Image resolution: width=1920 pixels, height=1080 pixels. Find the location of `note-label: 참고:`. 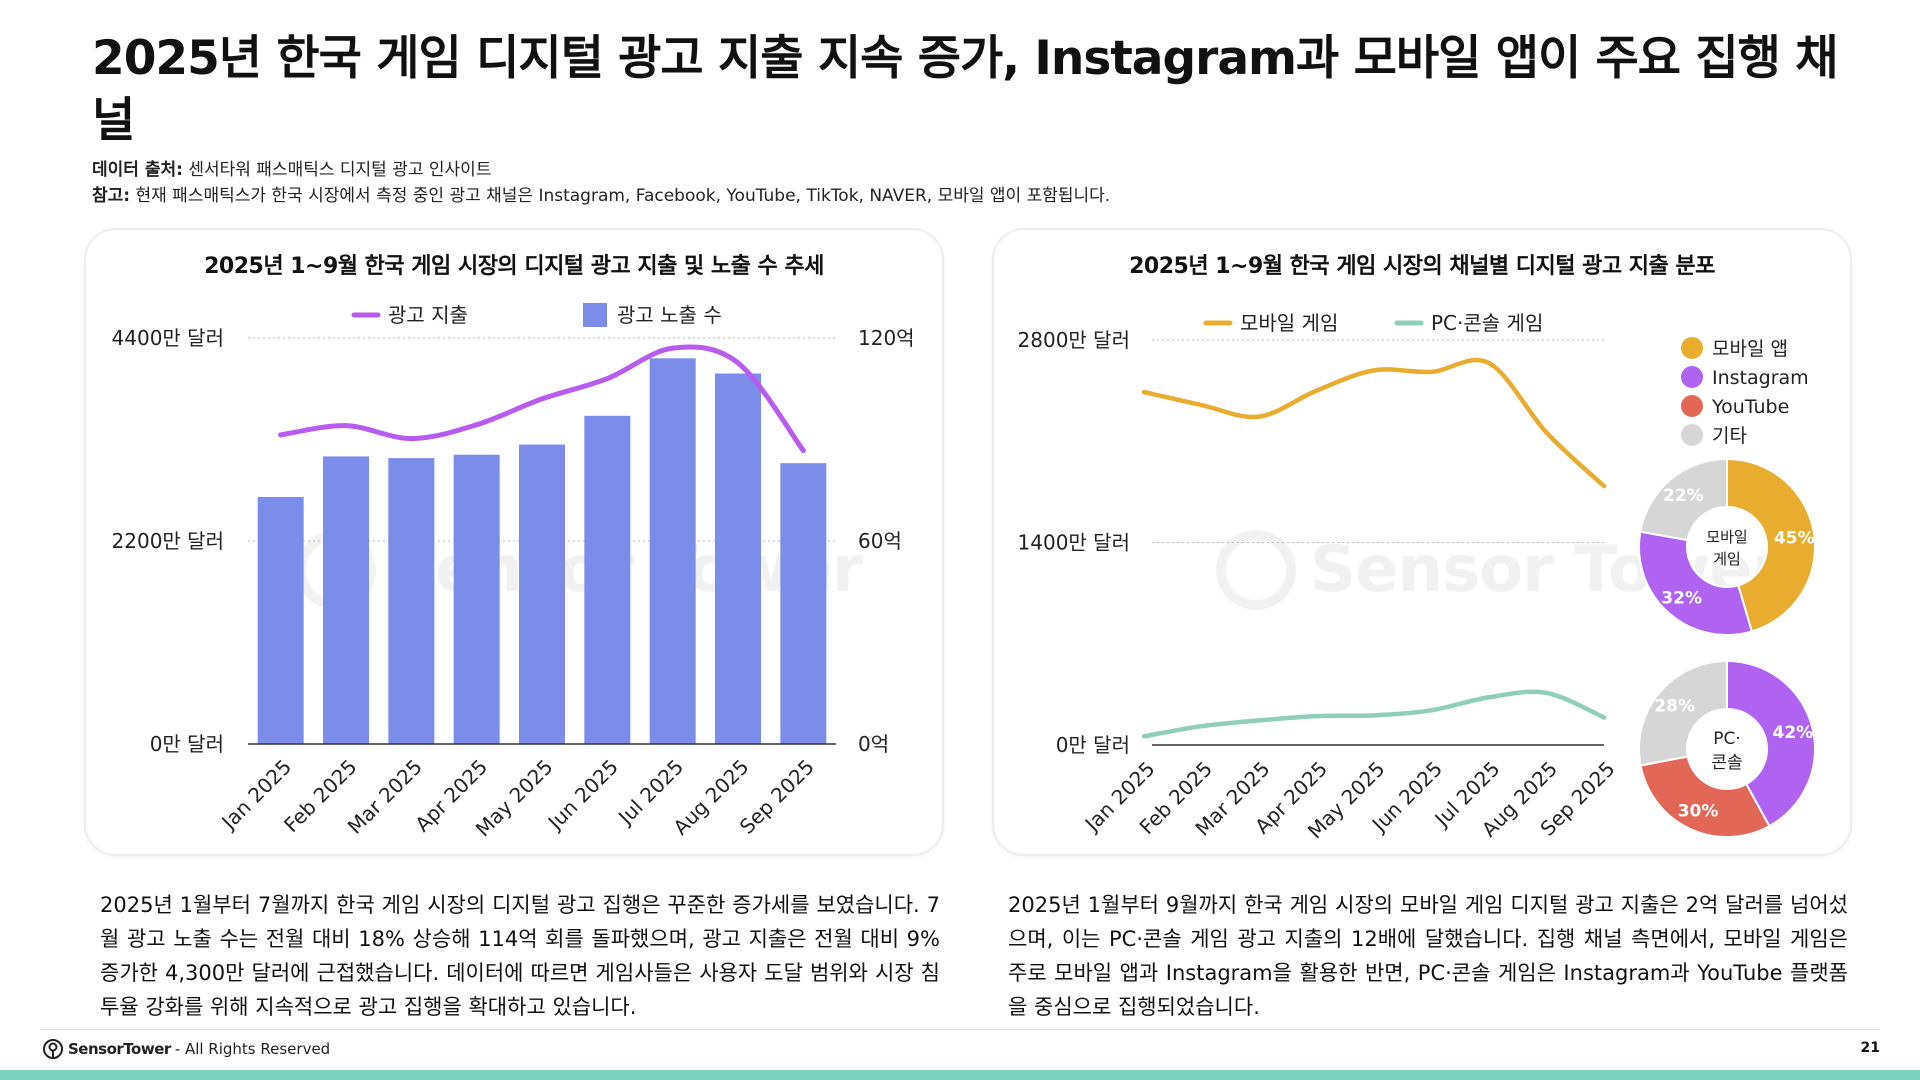

note-label: 참고: is located at coordinates (111, 196).